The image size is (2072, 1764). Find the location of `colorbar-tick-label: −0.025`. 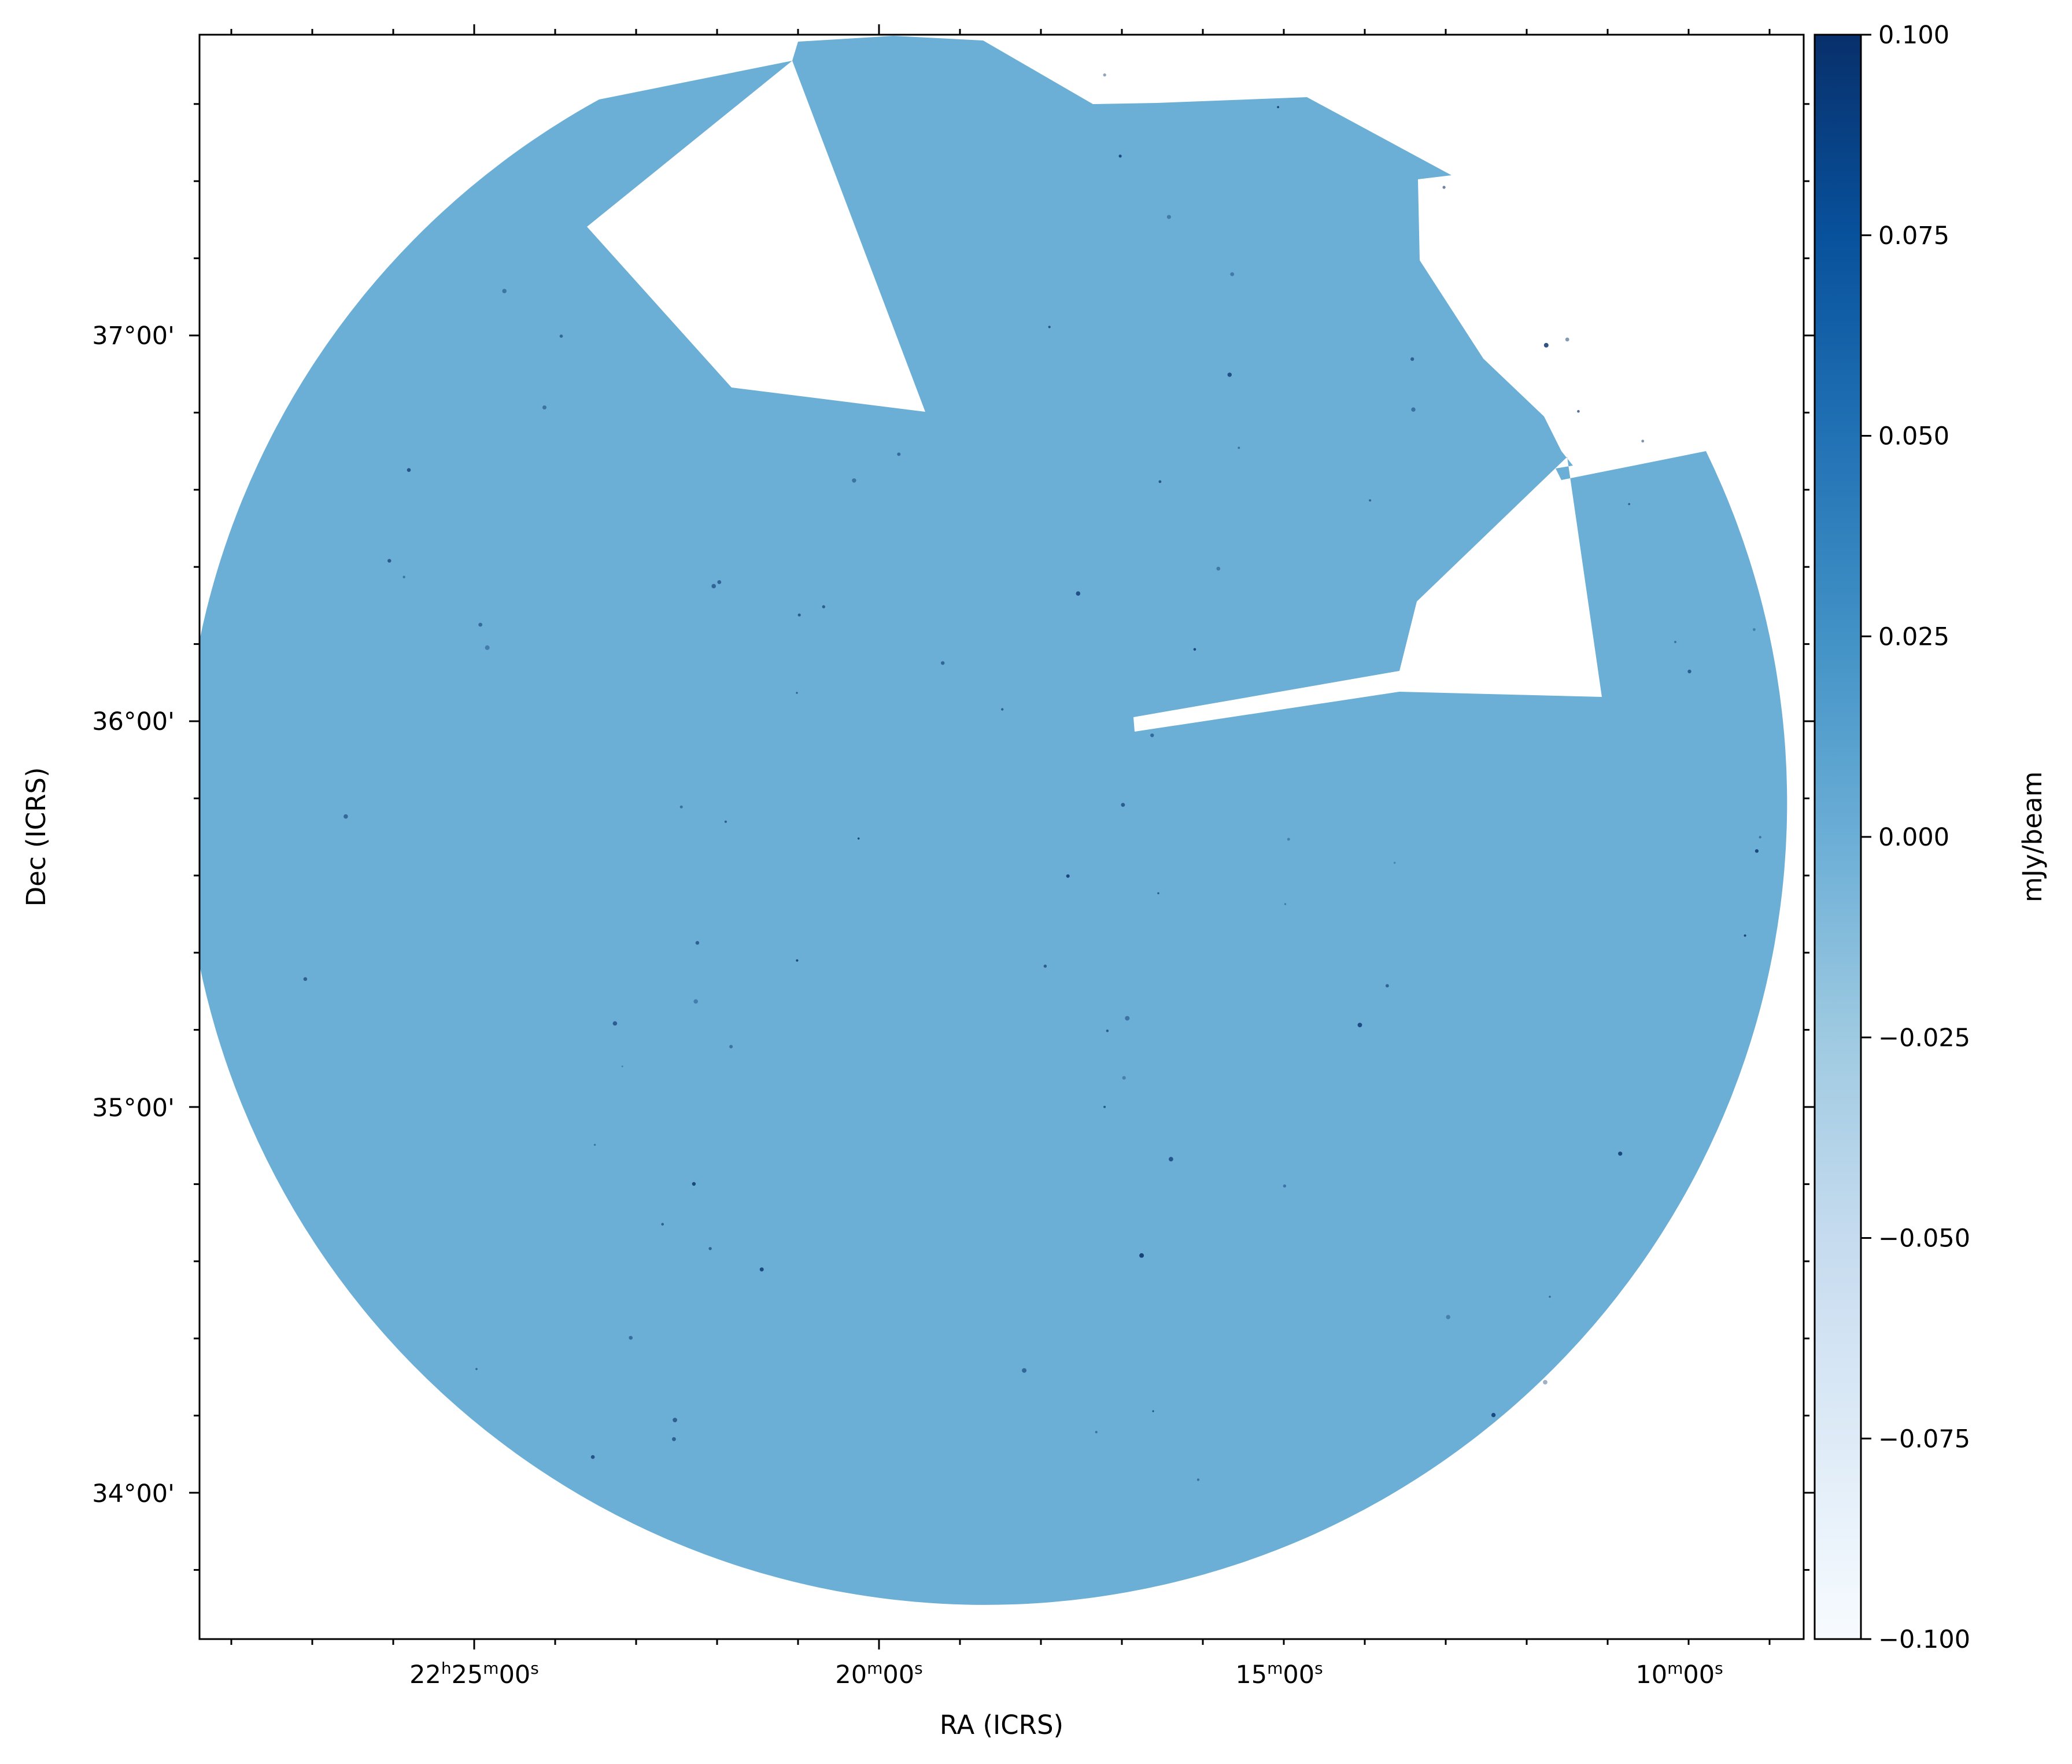

colorbar-tick-label: −0.025 is located at coordinates (1924, 1038).